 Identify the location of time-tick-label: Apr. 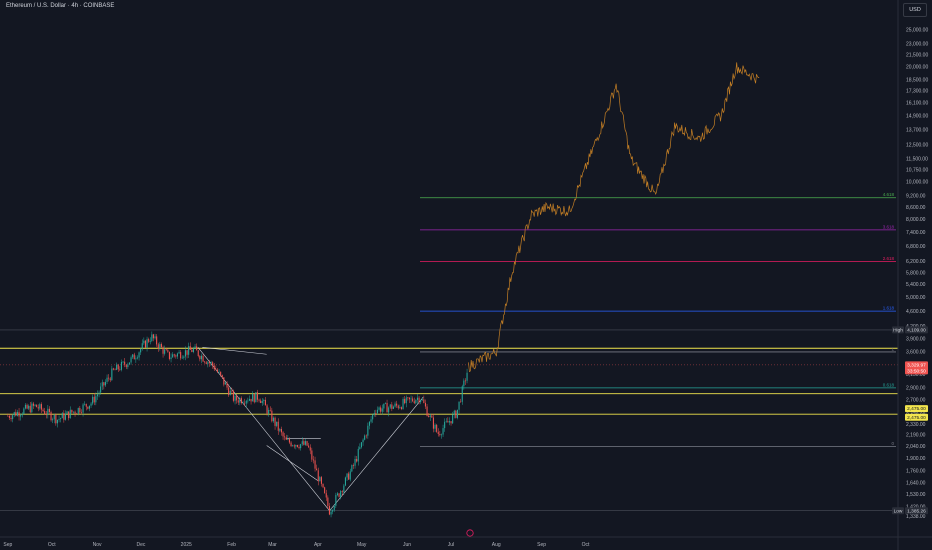
(318, 545).